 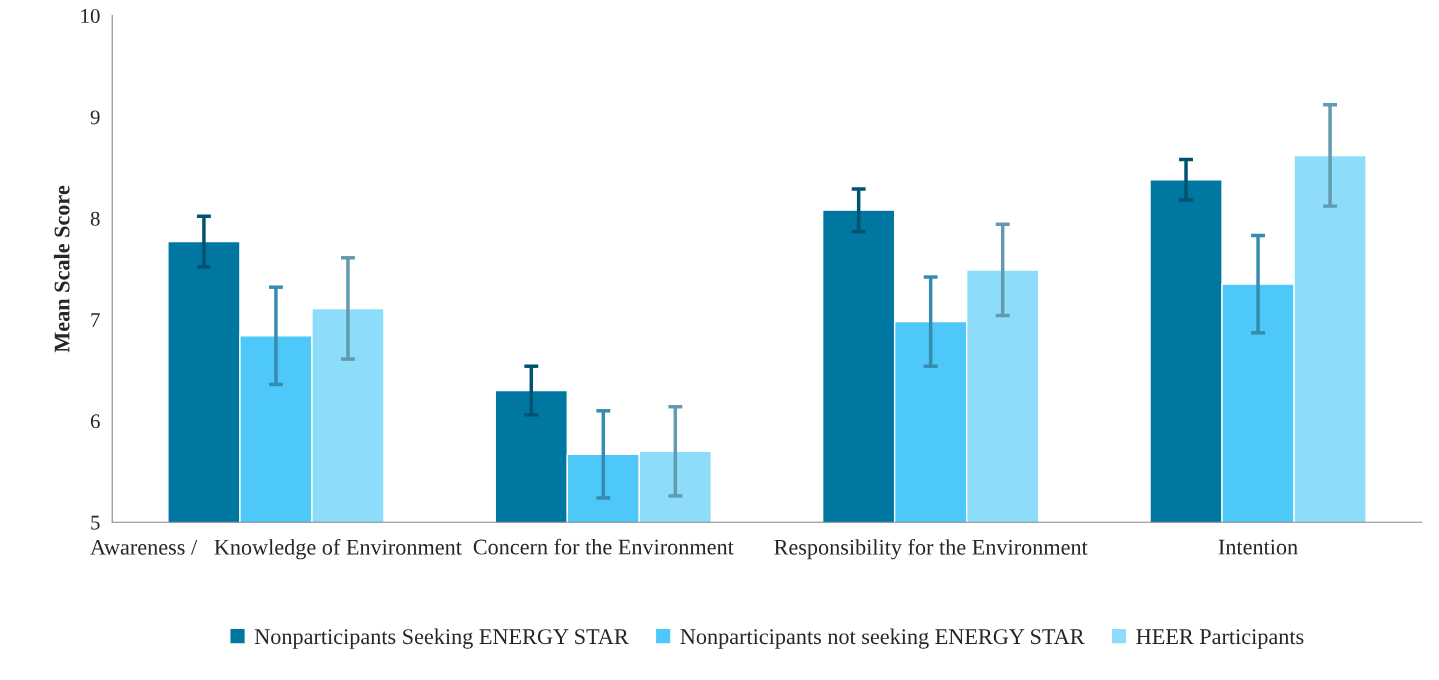 I want to click on legend-label: Nonparticipants Seeking ENERGY STAR, so click(x=441, y=638).